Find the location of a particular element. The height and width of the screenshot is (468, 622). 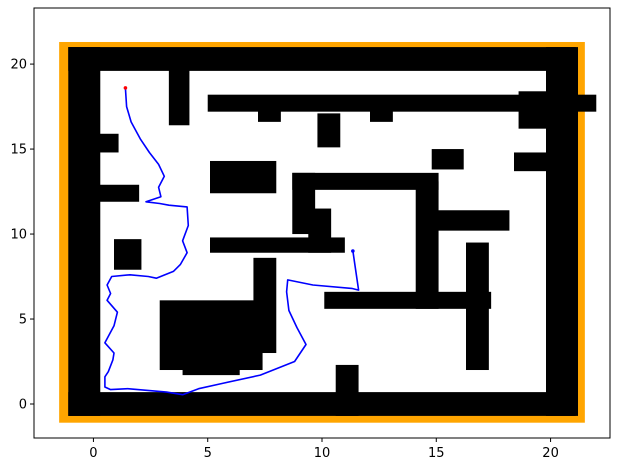

y-tick-label: 10 is located at coordinates (18, 235).